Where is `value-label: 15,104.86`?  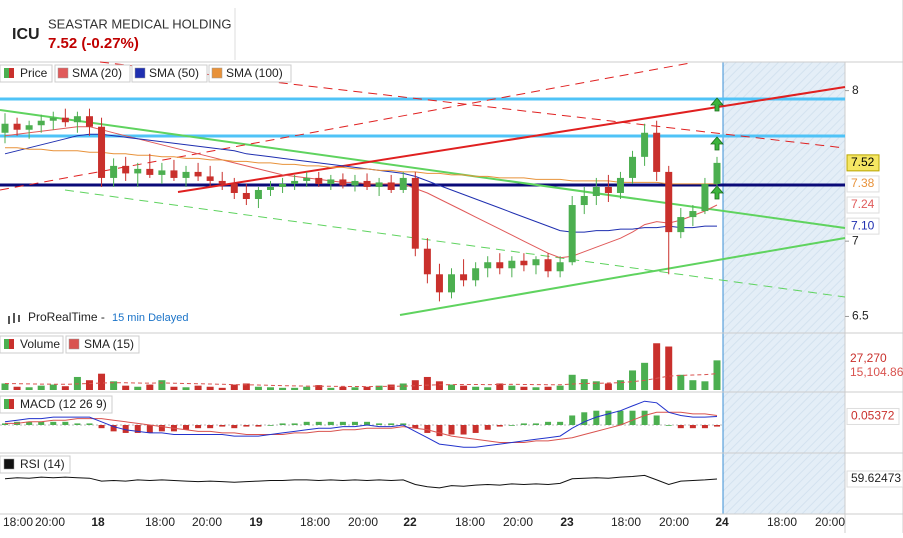 value-label: 15,104.86 is located at coordinates (876, 372).